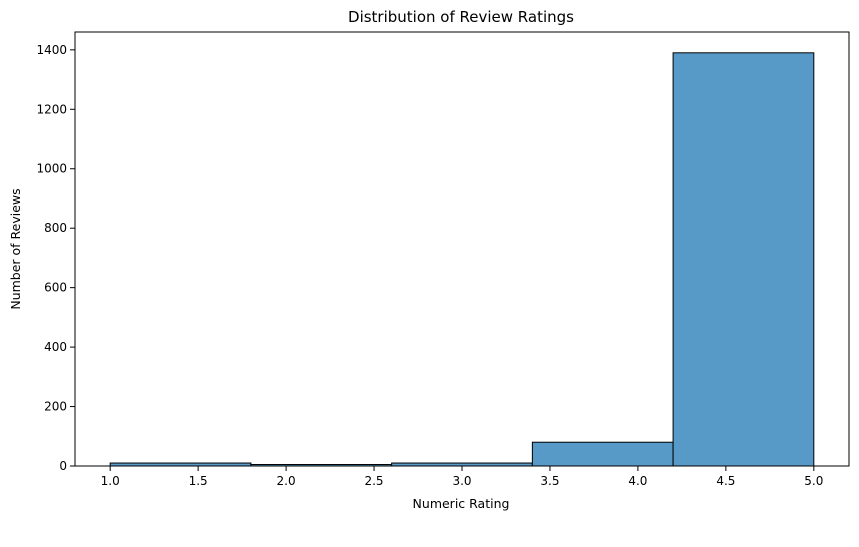 Image resolution: width=859 pixels, height=547 pixels. I want to click on y-tick-label: 600, so click(55, 288).